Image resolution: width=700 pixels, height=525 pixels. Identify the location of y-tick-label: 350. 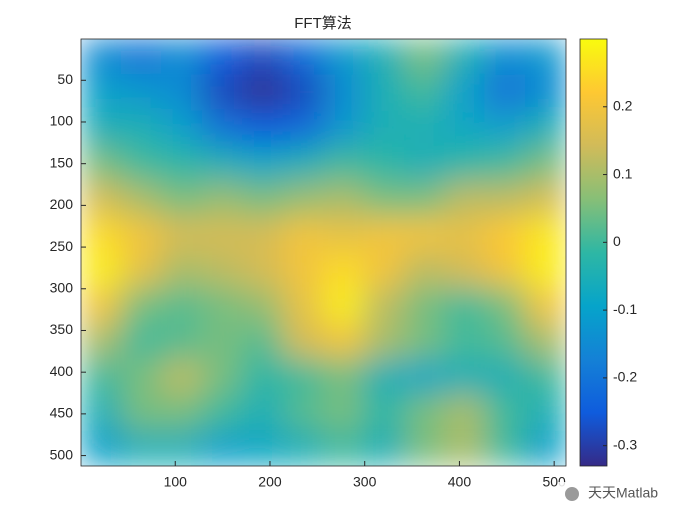
(62, 329).